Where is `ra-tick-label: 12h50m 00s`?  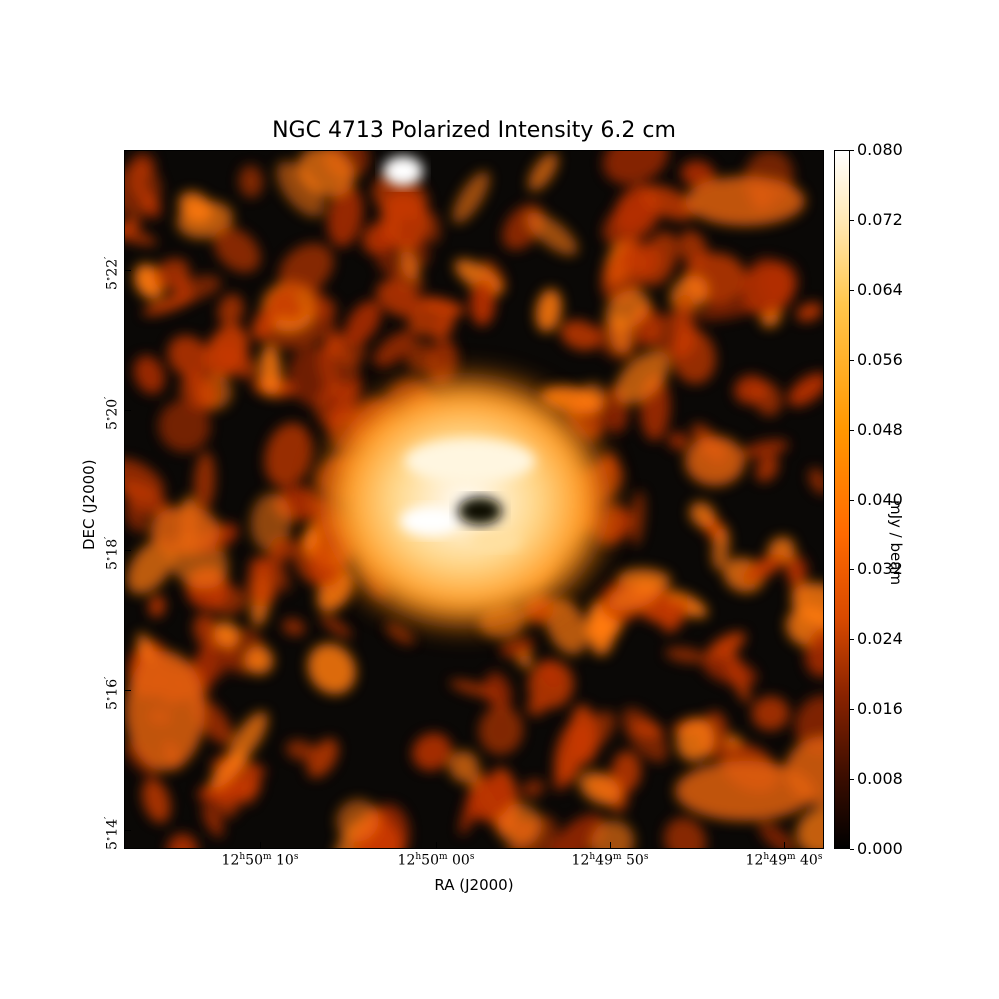
ra-tick-label: 12h50m 00s is located at coordinates (436, 860).